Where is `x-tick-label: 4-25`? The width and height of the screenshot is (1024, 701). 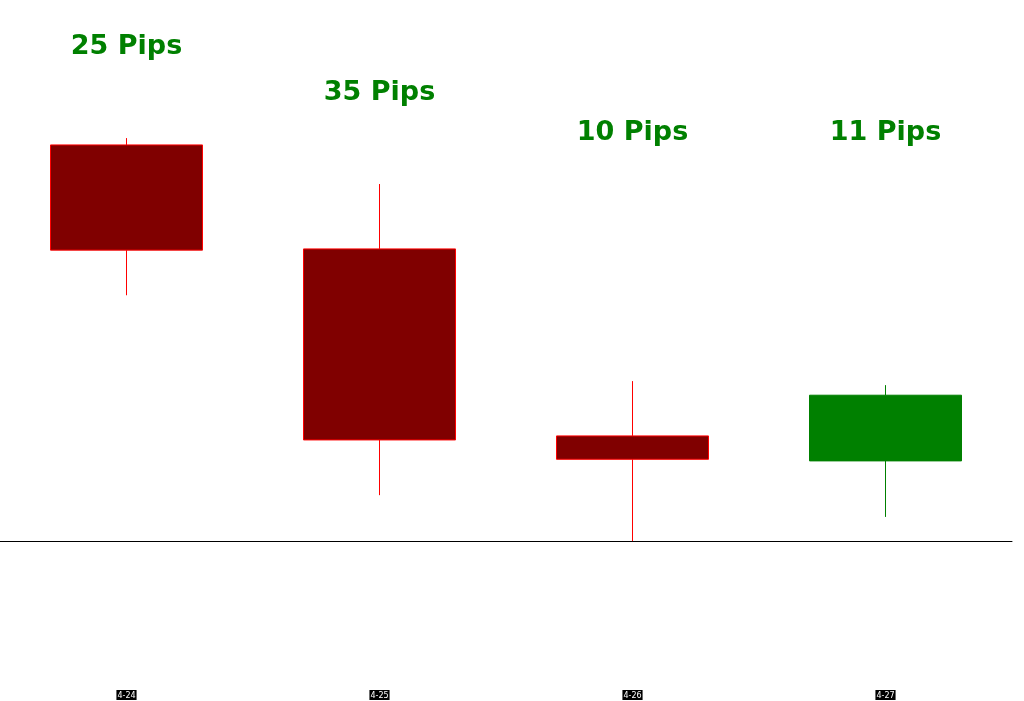
x-tick-label: 4-25 is located at coordinates (379, 695).